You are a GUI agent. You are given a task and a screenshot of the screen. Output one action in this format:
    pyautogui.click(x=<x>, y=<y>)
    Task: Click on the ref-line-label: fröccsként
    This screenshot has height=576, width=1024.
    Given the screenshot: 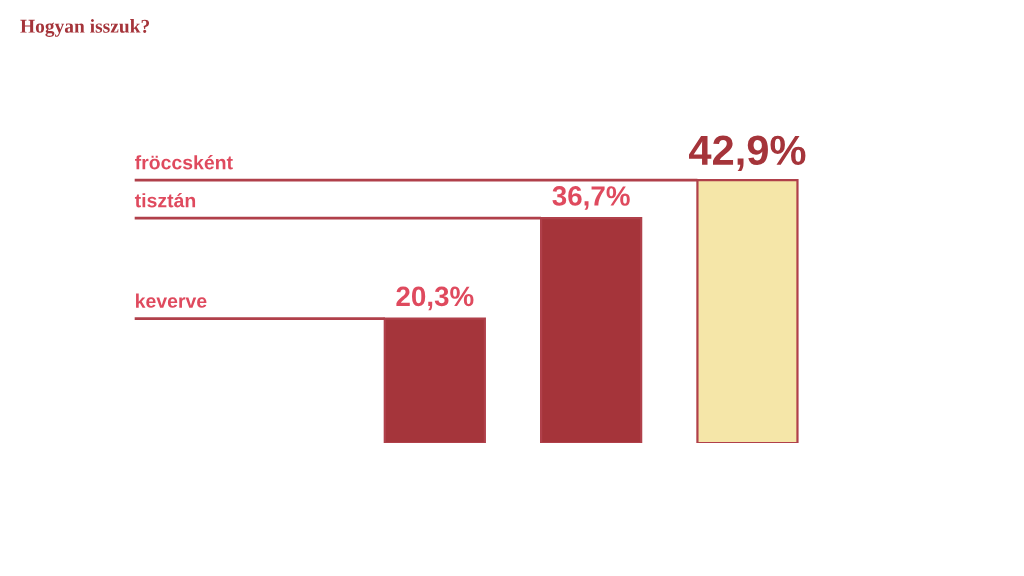 What is the action you would take?
    pyautogui.click(x=184, y=162)
    